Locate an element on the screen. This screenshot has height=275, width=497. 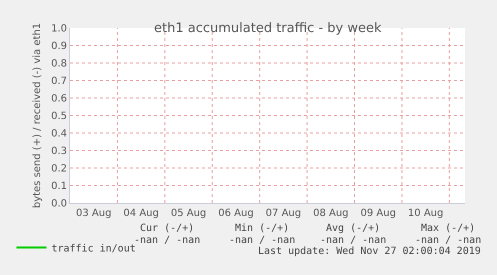
y-tick-label: 0.4 is located at coordinates (59, 134).